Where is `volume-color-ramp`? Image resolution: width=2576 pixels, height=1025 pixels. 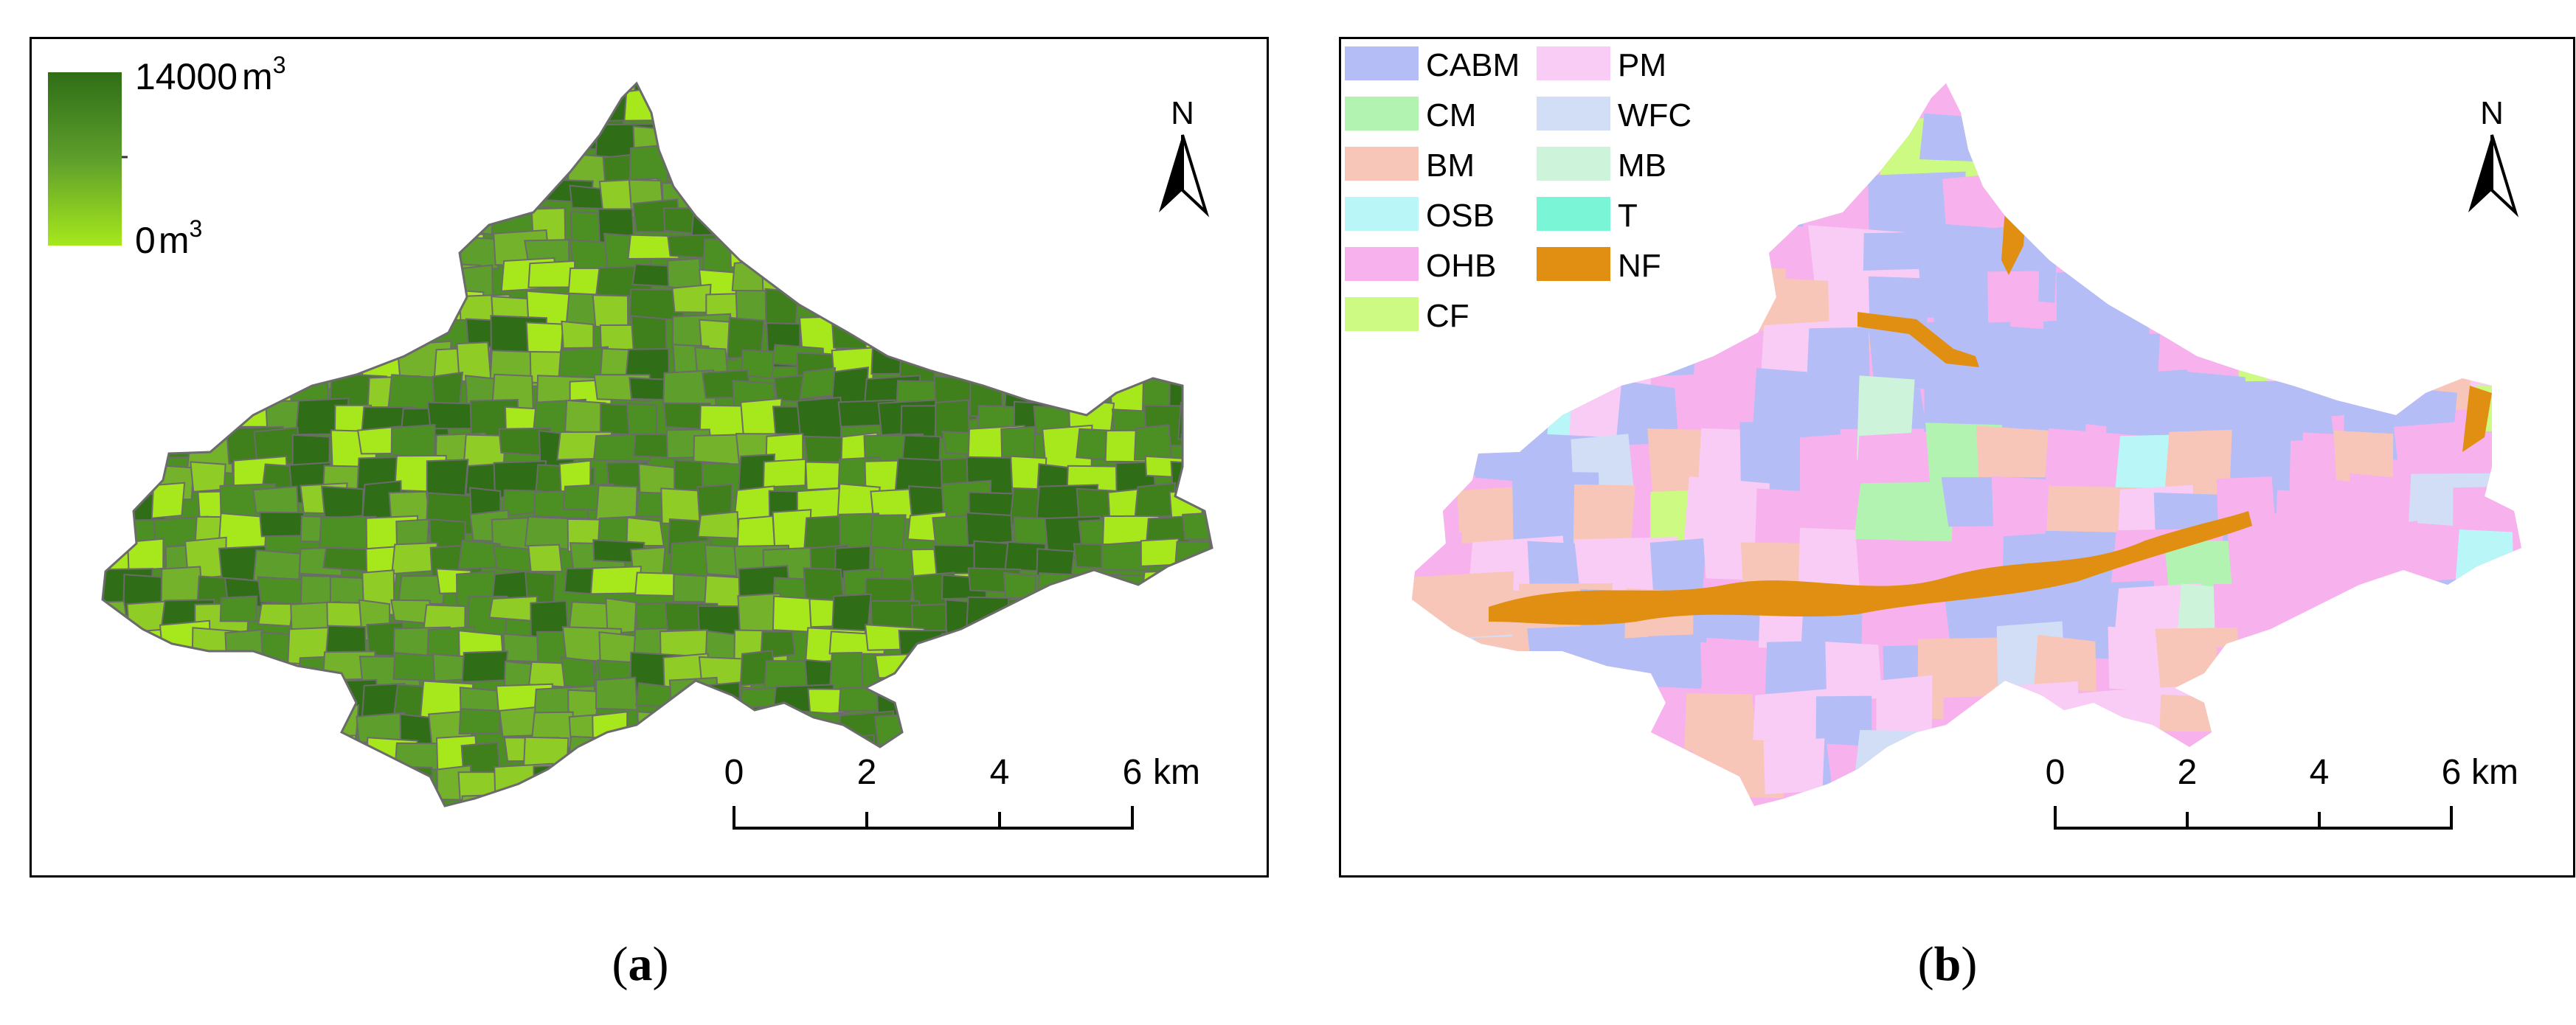
volume-color-ramp is located at coordinates (85, 159).